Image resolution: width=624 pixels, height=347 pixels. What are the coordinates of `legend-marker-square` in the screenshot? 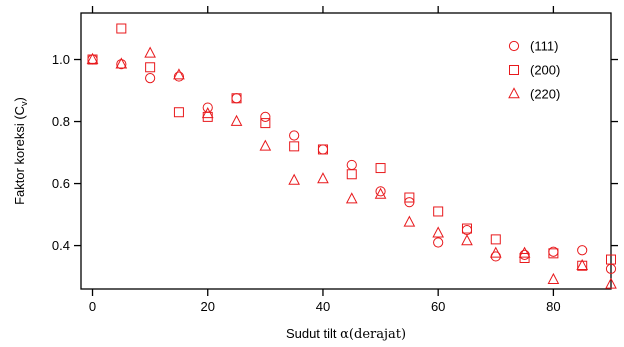 It's located at (514, 70).